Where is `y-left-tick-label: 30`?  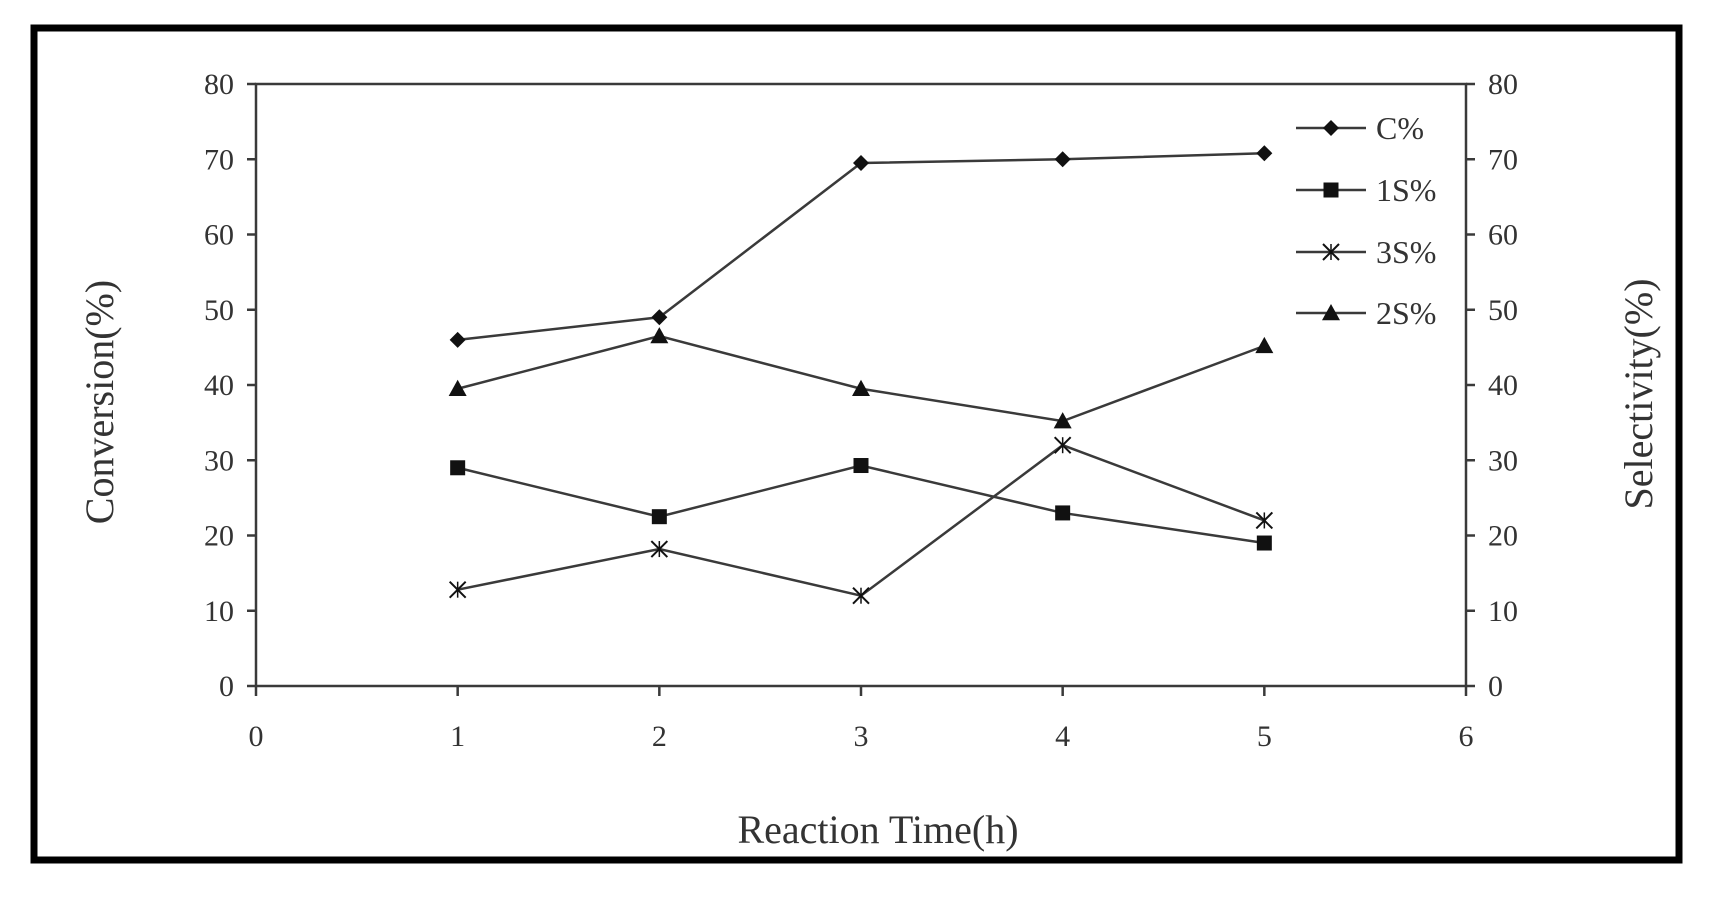
y-left-tick-label: 30 is located at coordinates (219, 460).